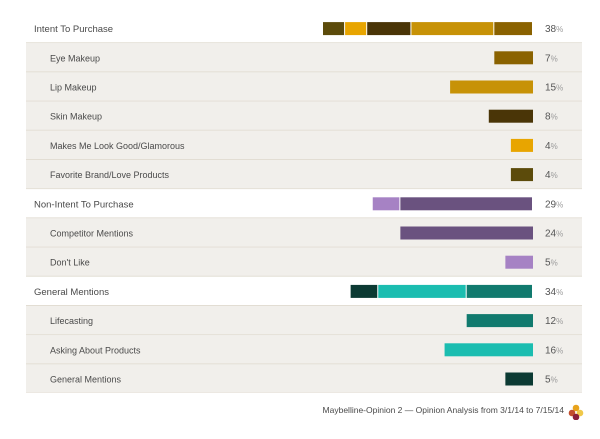  Describe the element at coordinates (551, 204) in the screenshot. I see `value-number: 29` at that location.